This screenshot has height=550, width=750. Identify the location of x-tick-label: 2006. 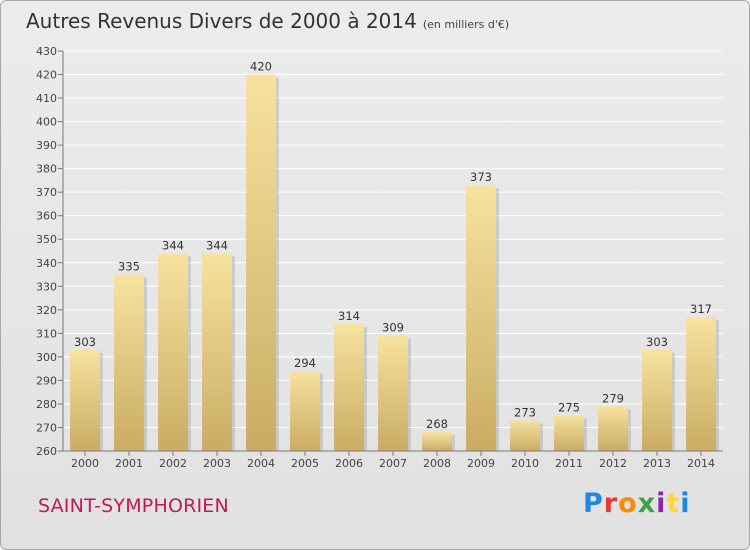
(349, 463).